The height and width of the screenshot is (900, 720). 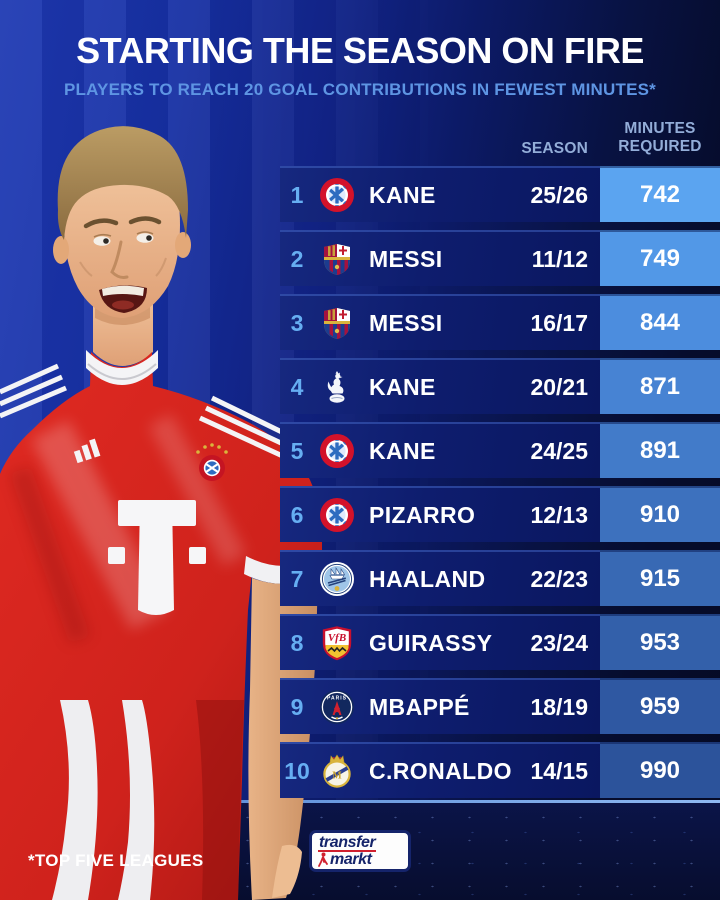 I want to click on column-header-minutes-line1: MINUTES, so click(x=660, y=128).